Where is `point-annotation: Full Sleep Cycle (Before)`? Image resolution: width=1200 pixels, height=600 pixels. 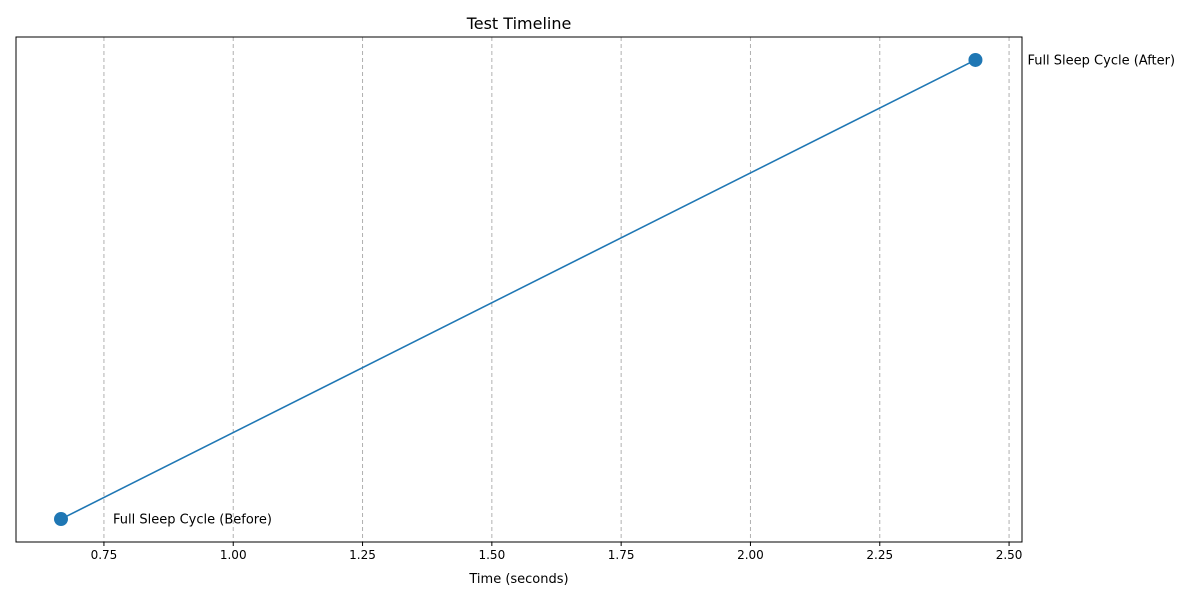 point-annotation: Full Sleep Cycle (Before) is located at coordinates (192, 520).